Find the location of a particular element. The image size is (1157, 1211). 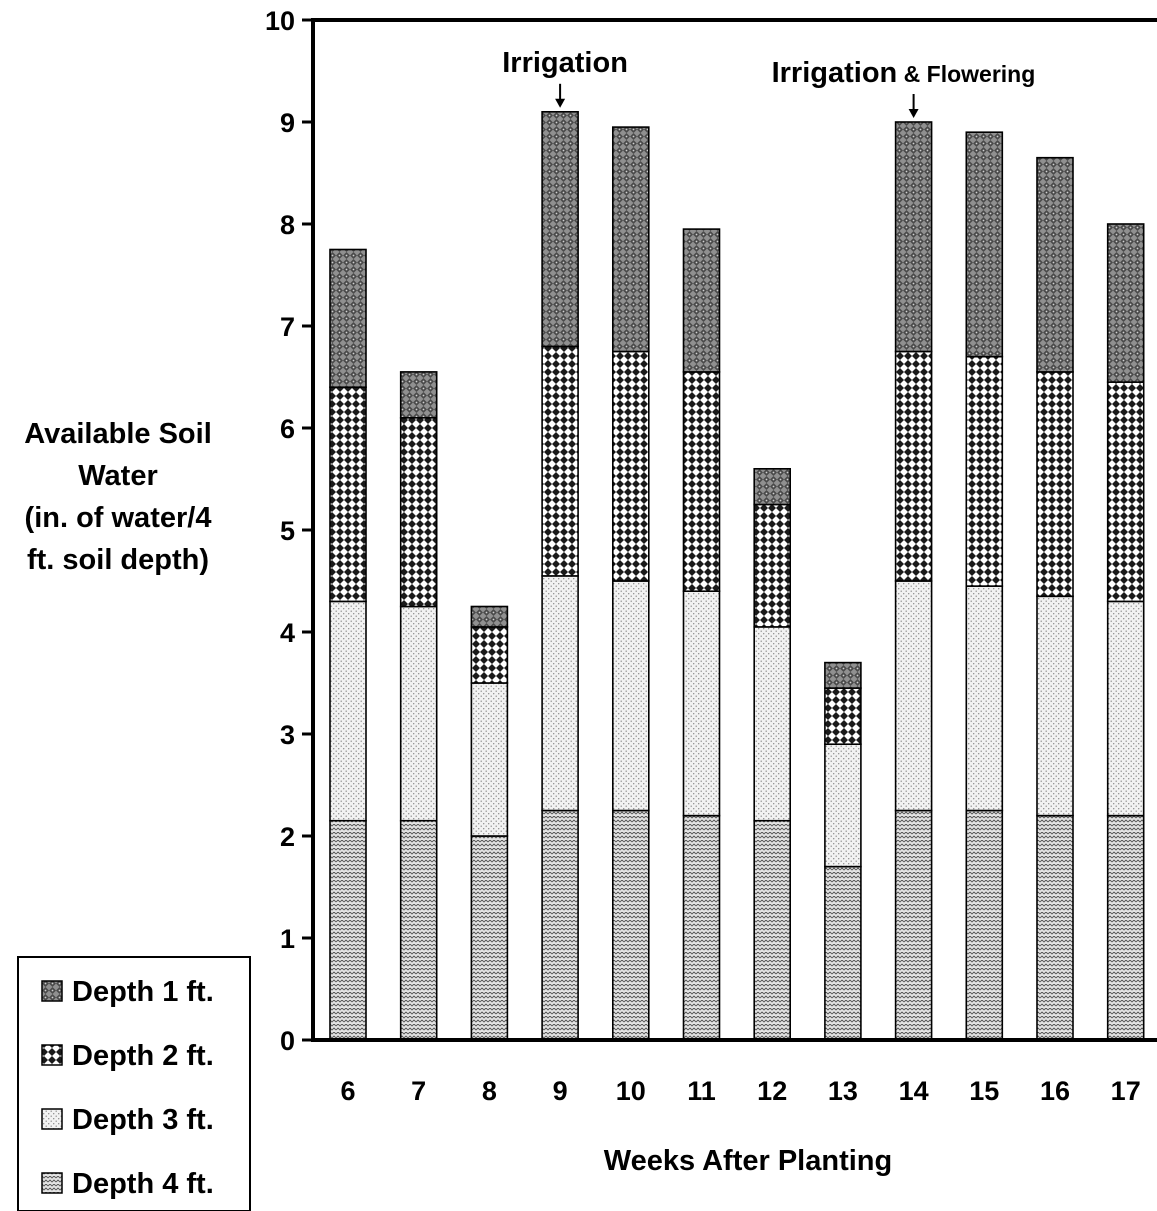

bar-week-11-depth-2-ft is located at coordinates (701, 481).